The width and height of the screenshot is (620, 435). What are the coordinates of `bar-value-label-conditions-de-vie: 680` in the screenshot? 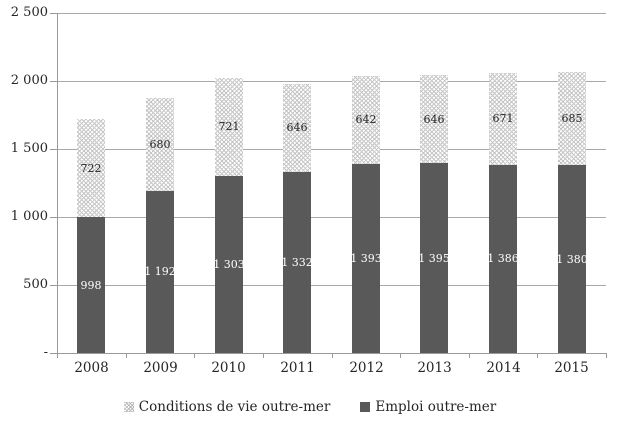 It's located at (160, 144).